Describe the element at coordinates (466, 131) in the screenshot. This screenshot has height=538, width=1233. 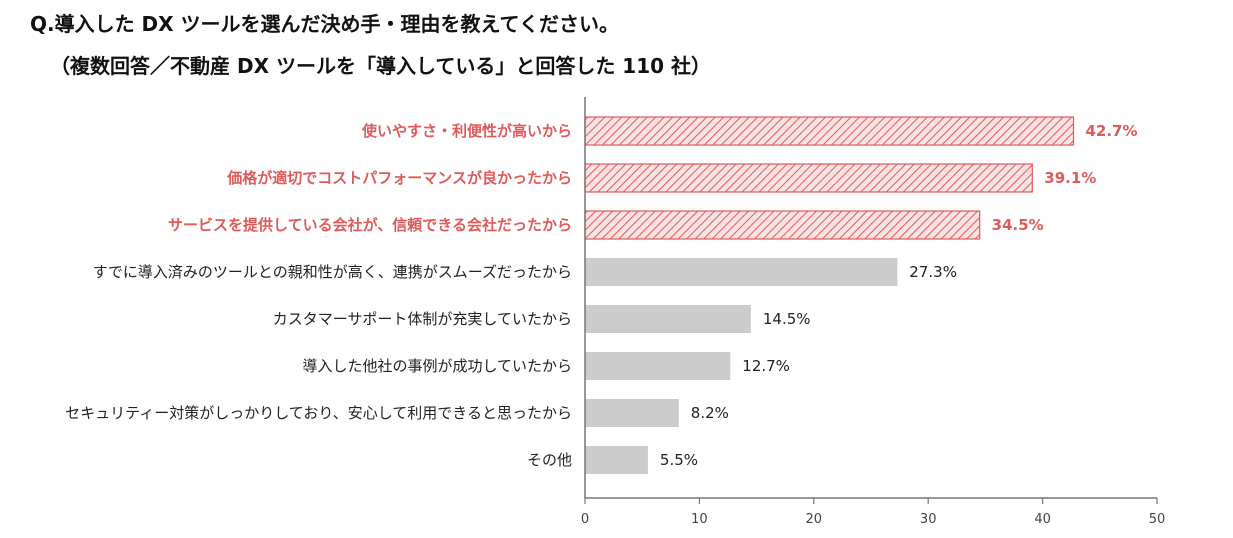
I see `category-label-0: 使いやすさ・利便性が高いから` at that location.